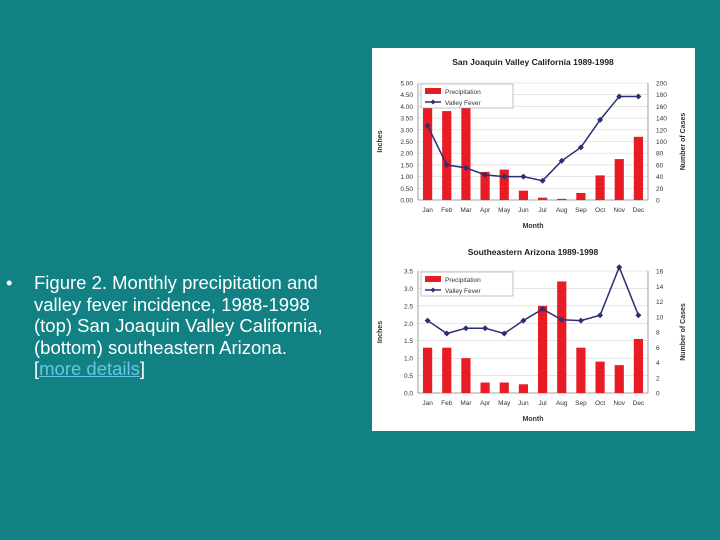 The width and height of the screenshot is (720, 540). What do you see at coordinates (504, 403) in the screenshot?
I see `x-tick-label: May` at bounding box center [504, 403].